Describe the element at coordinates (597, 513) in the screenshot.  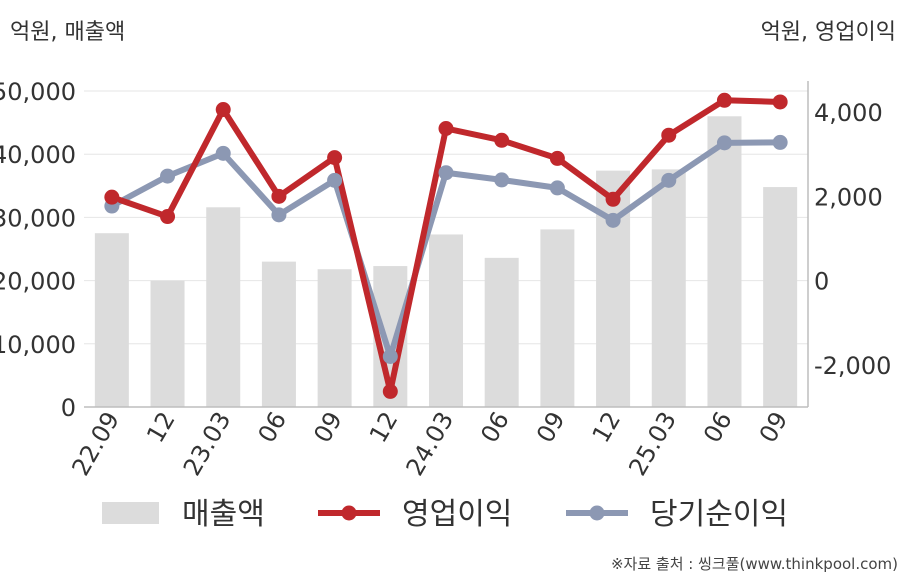
I see `legend-swatch-net-profit-point` at that location.